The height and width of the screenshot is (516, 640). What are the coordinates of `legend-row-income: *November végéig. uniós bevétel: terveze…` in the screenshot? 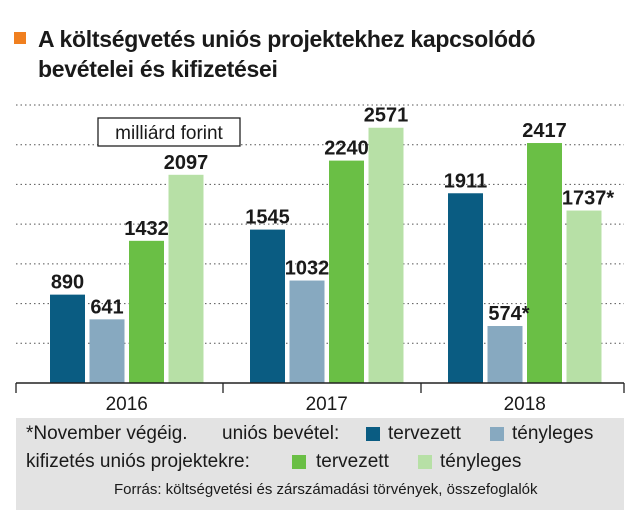 It's located at (326, 434).